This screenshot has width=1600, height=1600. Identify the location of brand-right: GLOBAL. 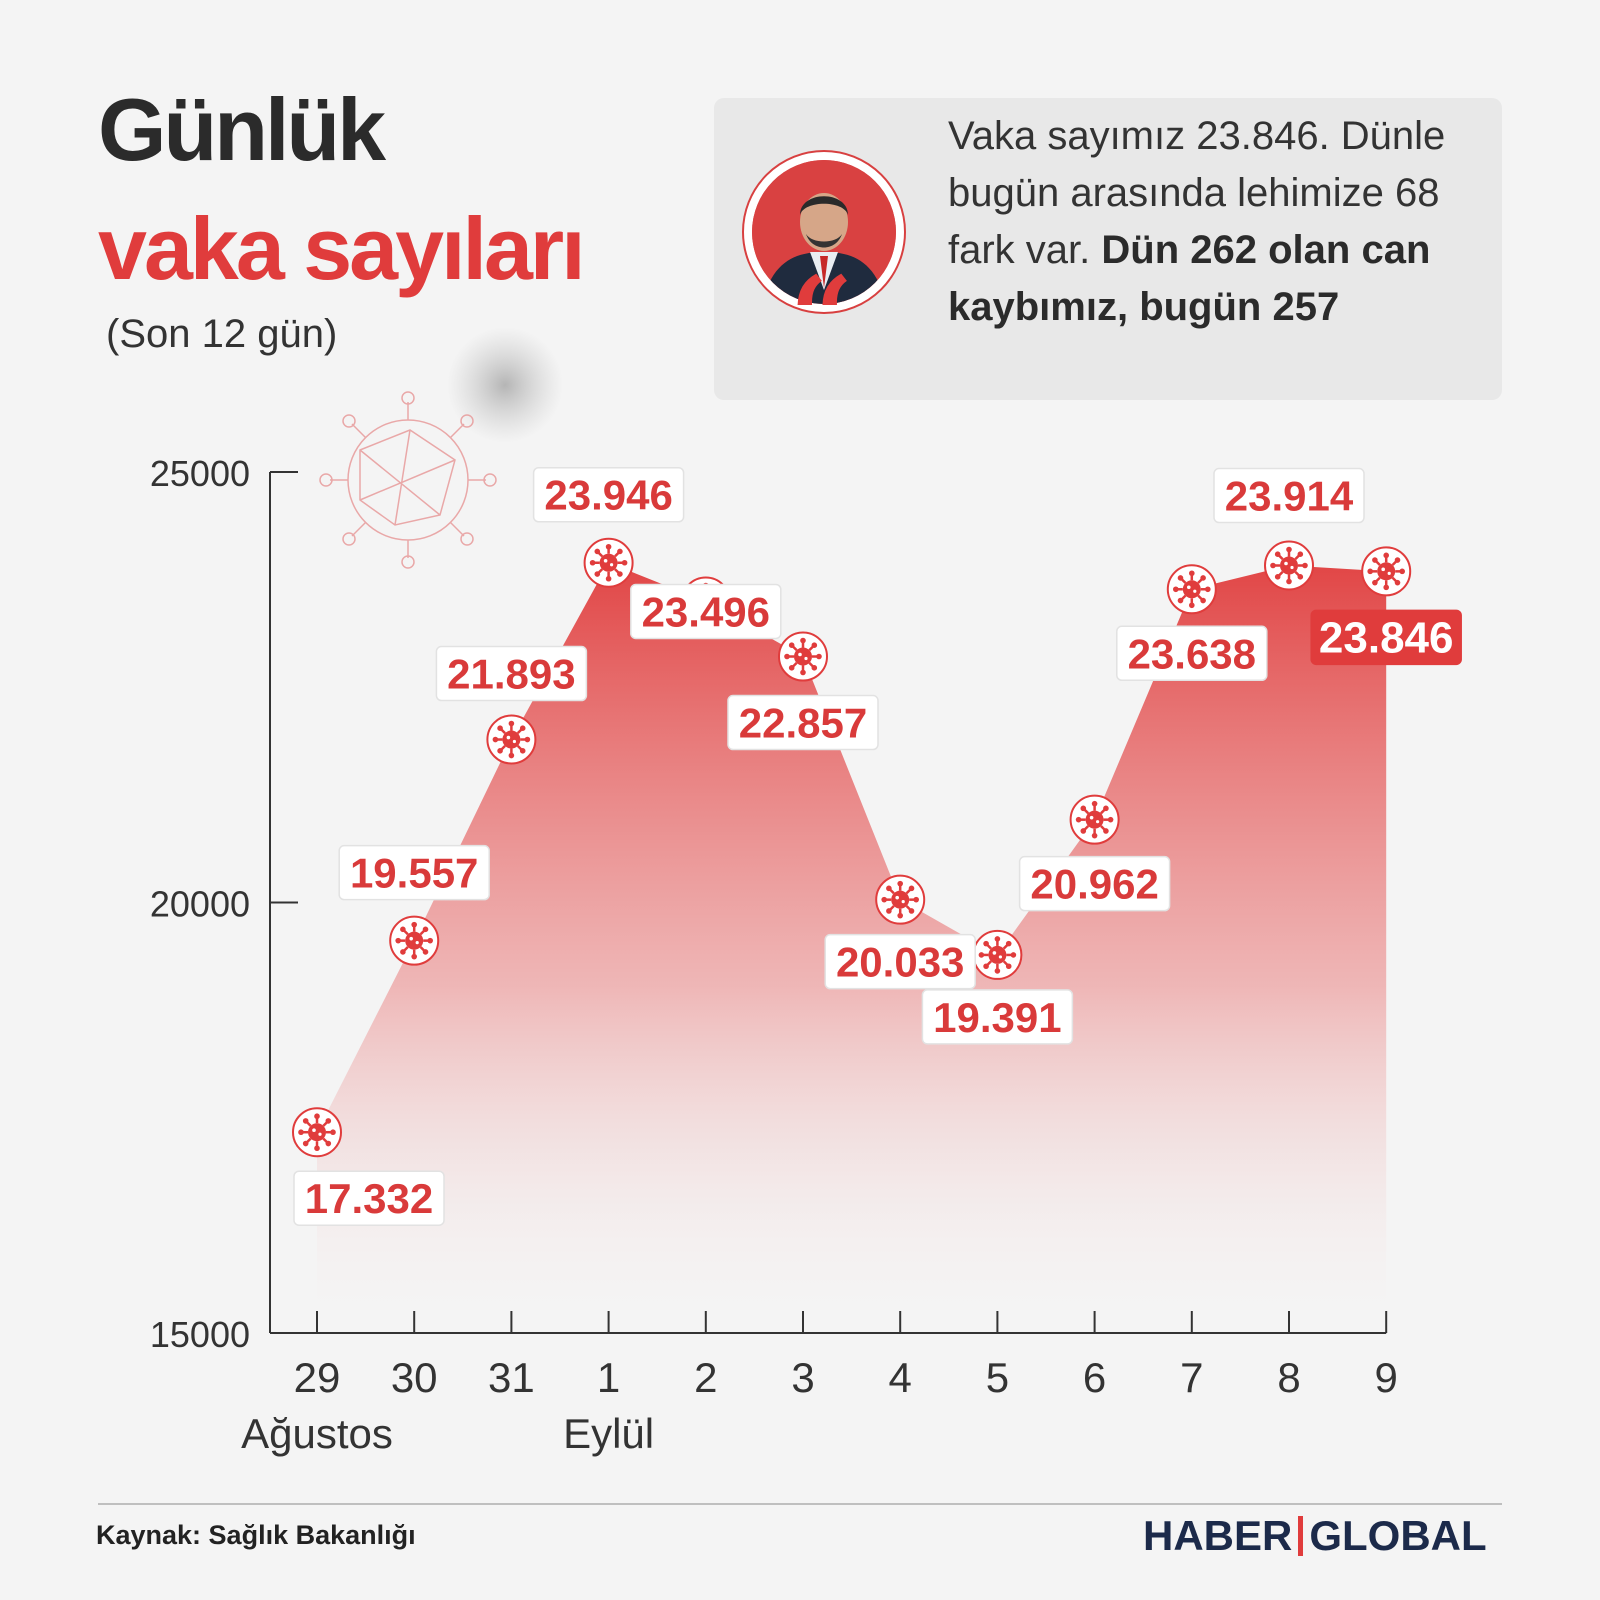
(1398, 1535).